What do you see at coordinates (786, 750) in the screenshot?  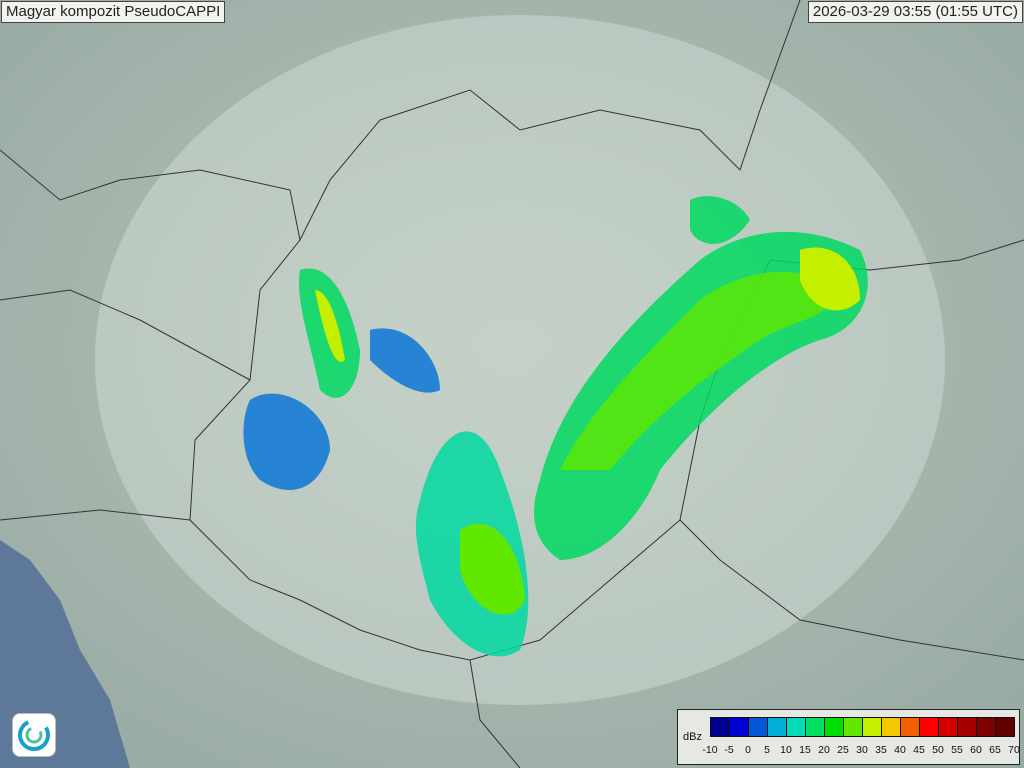 I see `legend-tick-label: 10` at bounding box center [786, 750].